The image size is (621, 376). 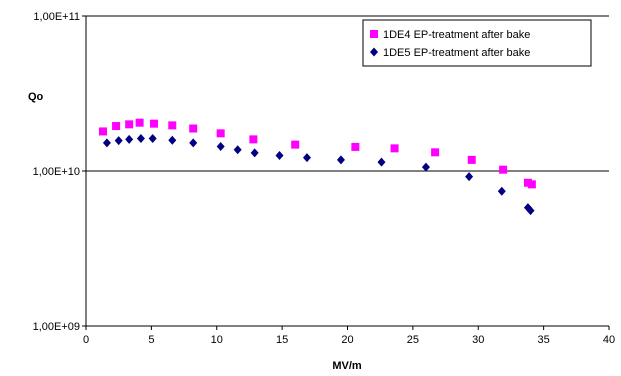 I want to click on y-tick-label: 1,00E+10, so click(x=56, y=172).